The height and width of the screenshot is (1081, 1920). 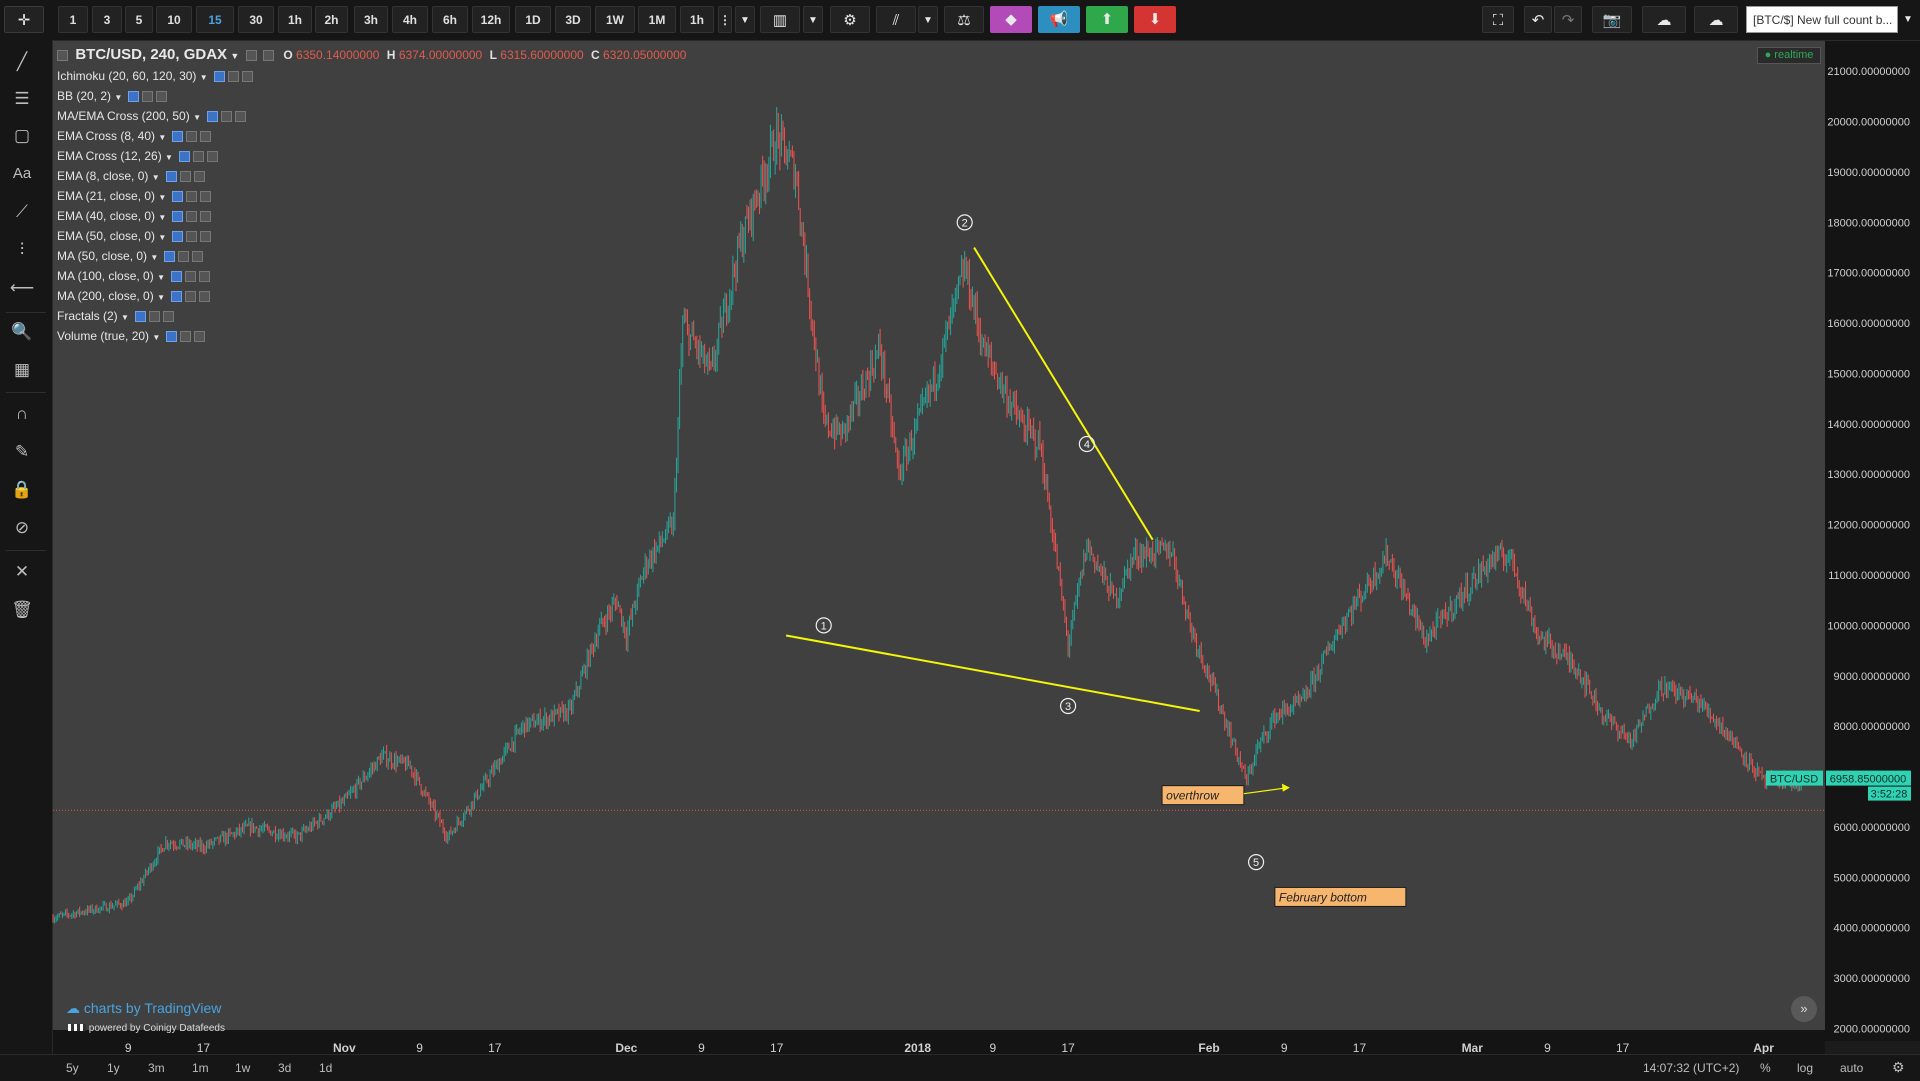 What do you see at coordinates (1107, 19) in the screenshot?
I see `buy-button: ⬆` at bounding box center [1107, 19].